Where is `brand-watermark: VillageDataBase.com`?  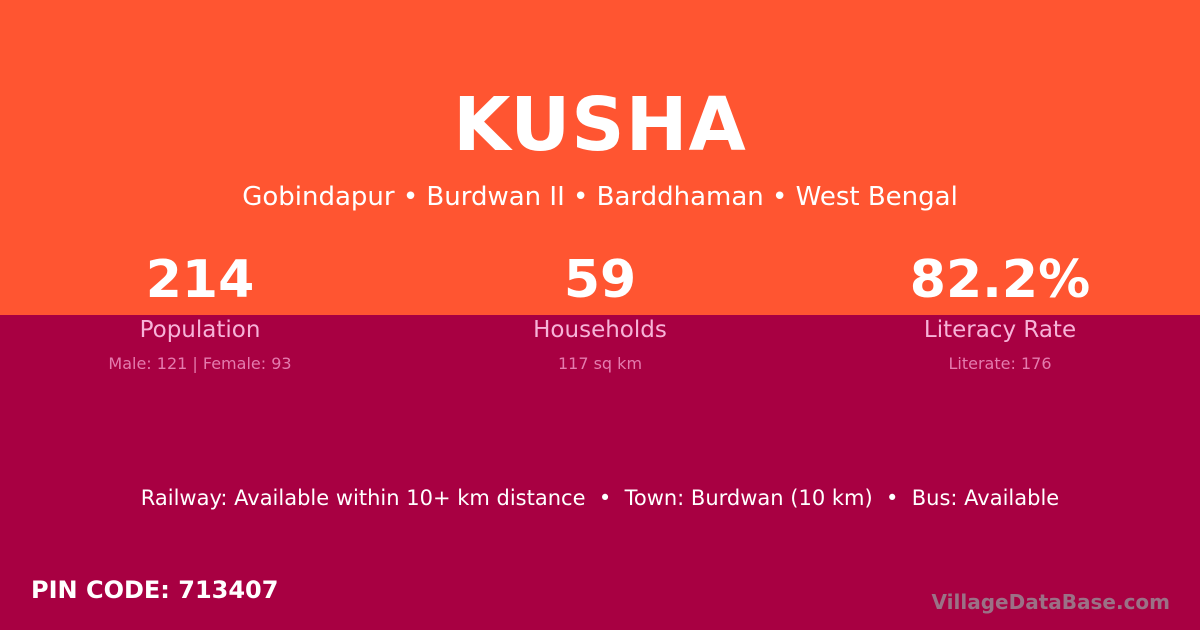 brand-watermark: VillageDataBase.com is located at coordinates (1050, 602).